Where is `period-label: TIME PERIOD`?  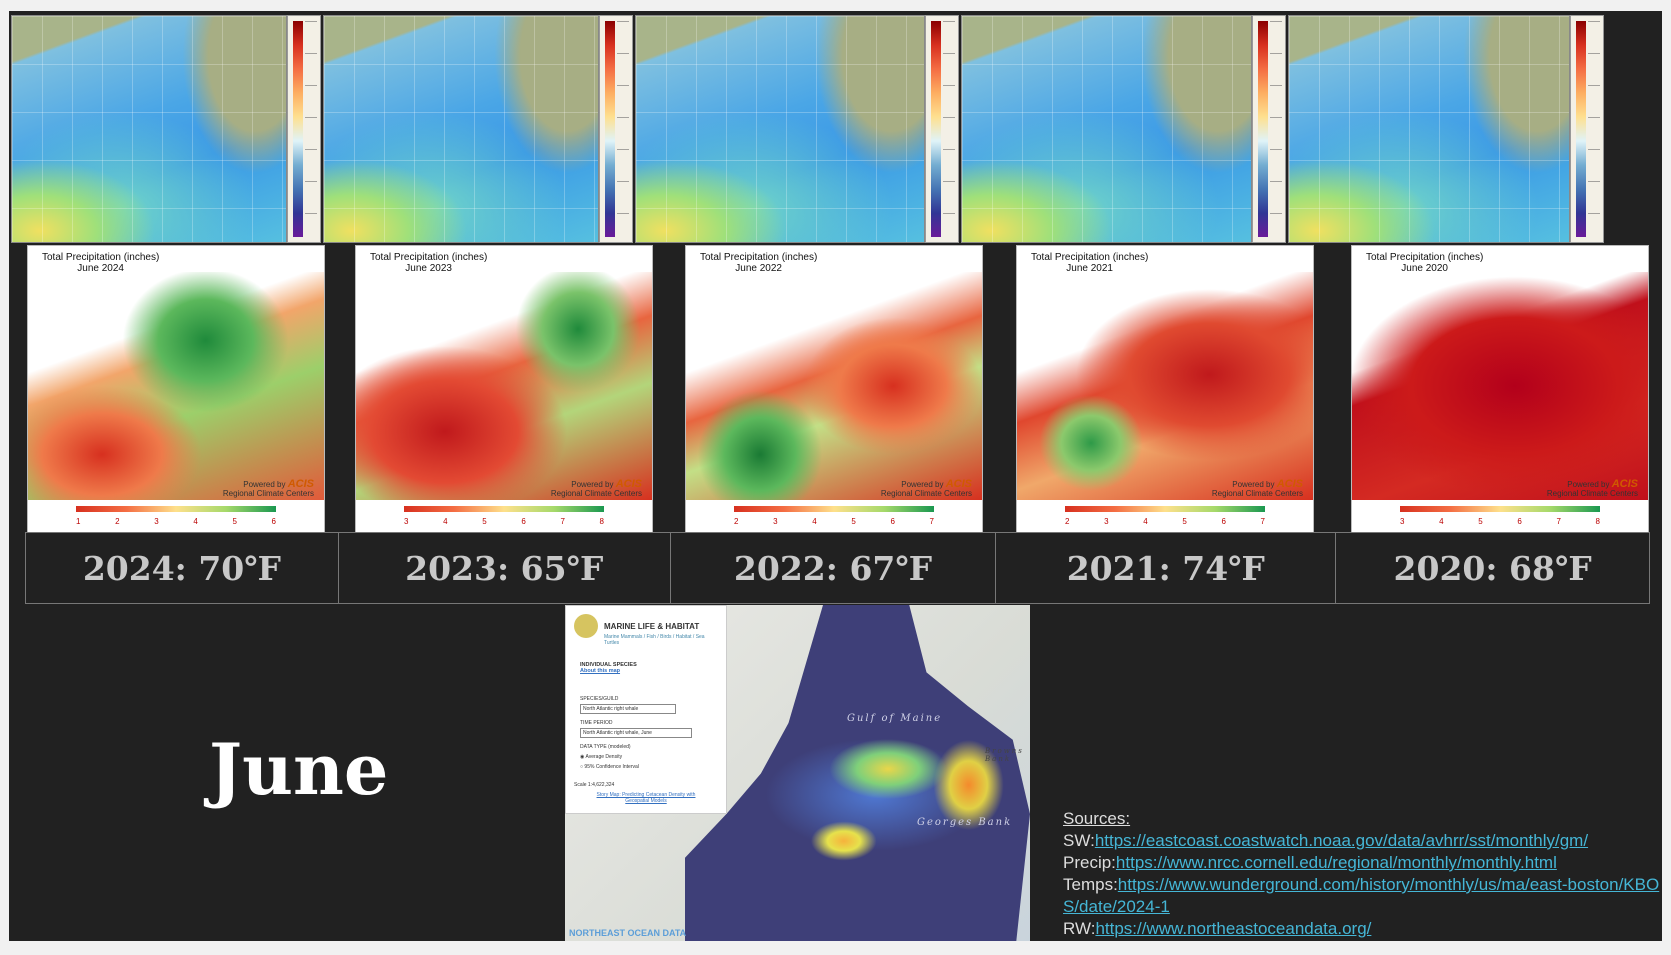 period-label: TIME PERIOD is located at coordinates (596, 723).